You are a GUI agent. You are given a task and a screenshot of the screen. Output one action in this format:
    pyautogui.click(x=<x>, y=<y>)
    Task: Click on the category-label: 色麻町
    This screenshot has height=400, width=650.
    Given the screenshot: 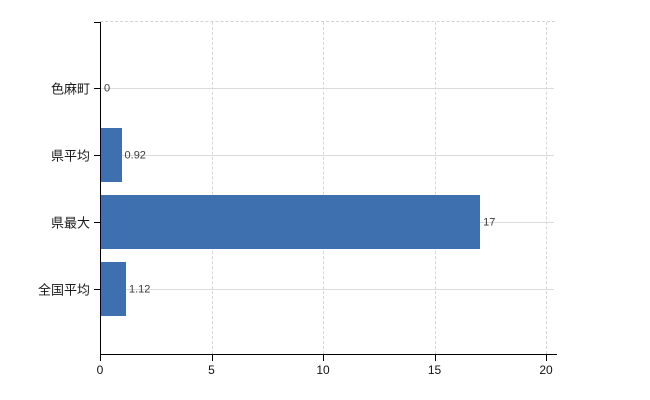 What is the action you would take?
    pyautogui.click(x=70, y=89)
    